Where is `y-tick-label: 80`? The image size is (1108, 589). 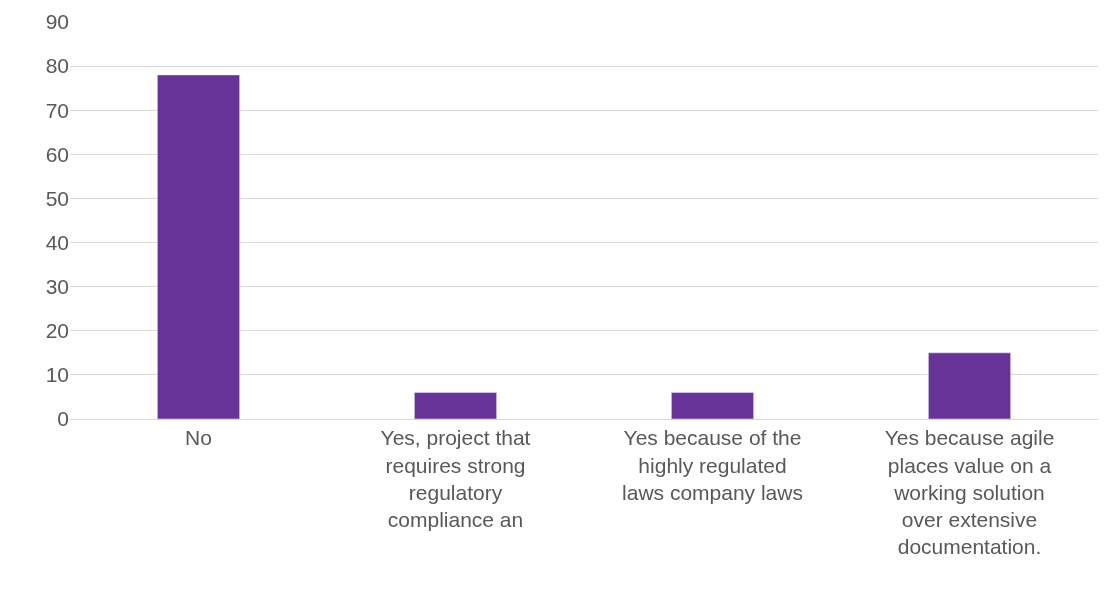
y-tick-label: 80 is located at coordinates (57, 66).